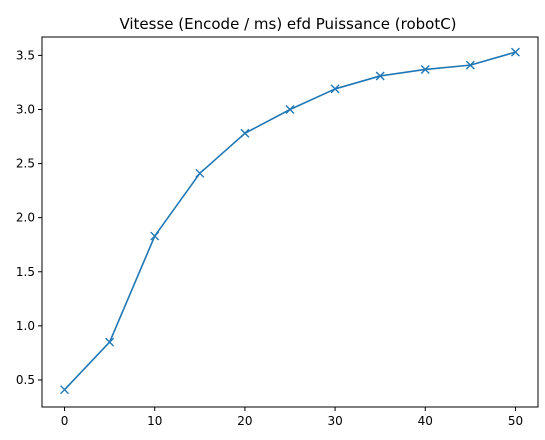  Describe the element at coordinates (25, 164) in the screenshot. I see `y-tick-label: 2.5` at that location.